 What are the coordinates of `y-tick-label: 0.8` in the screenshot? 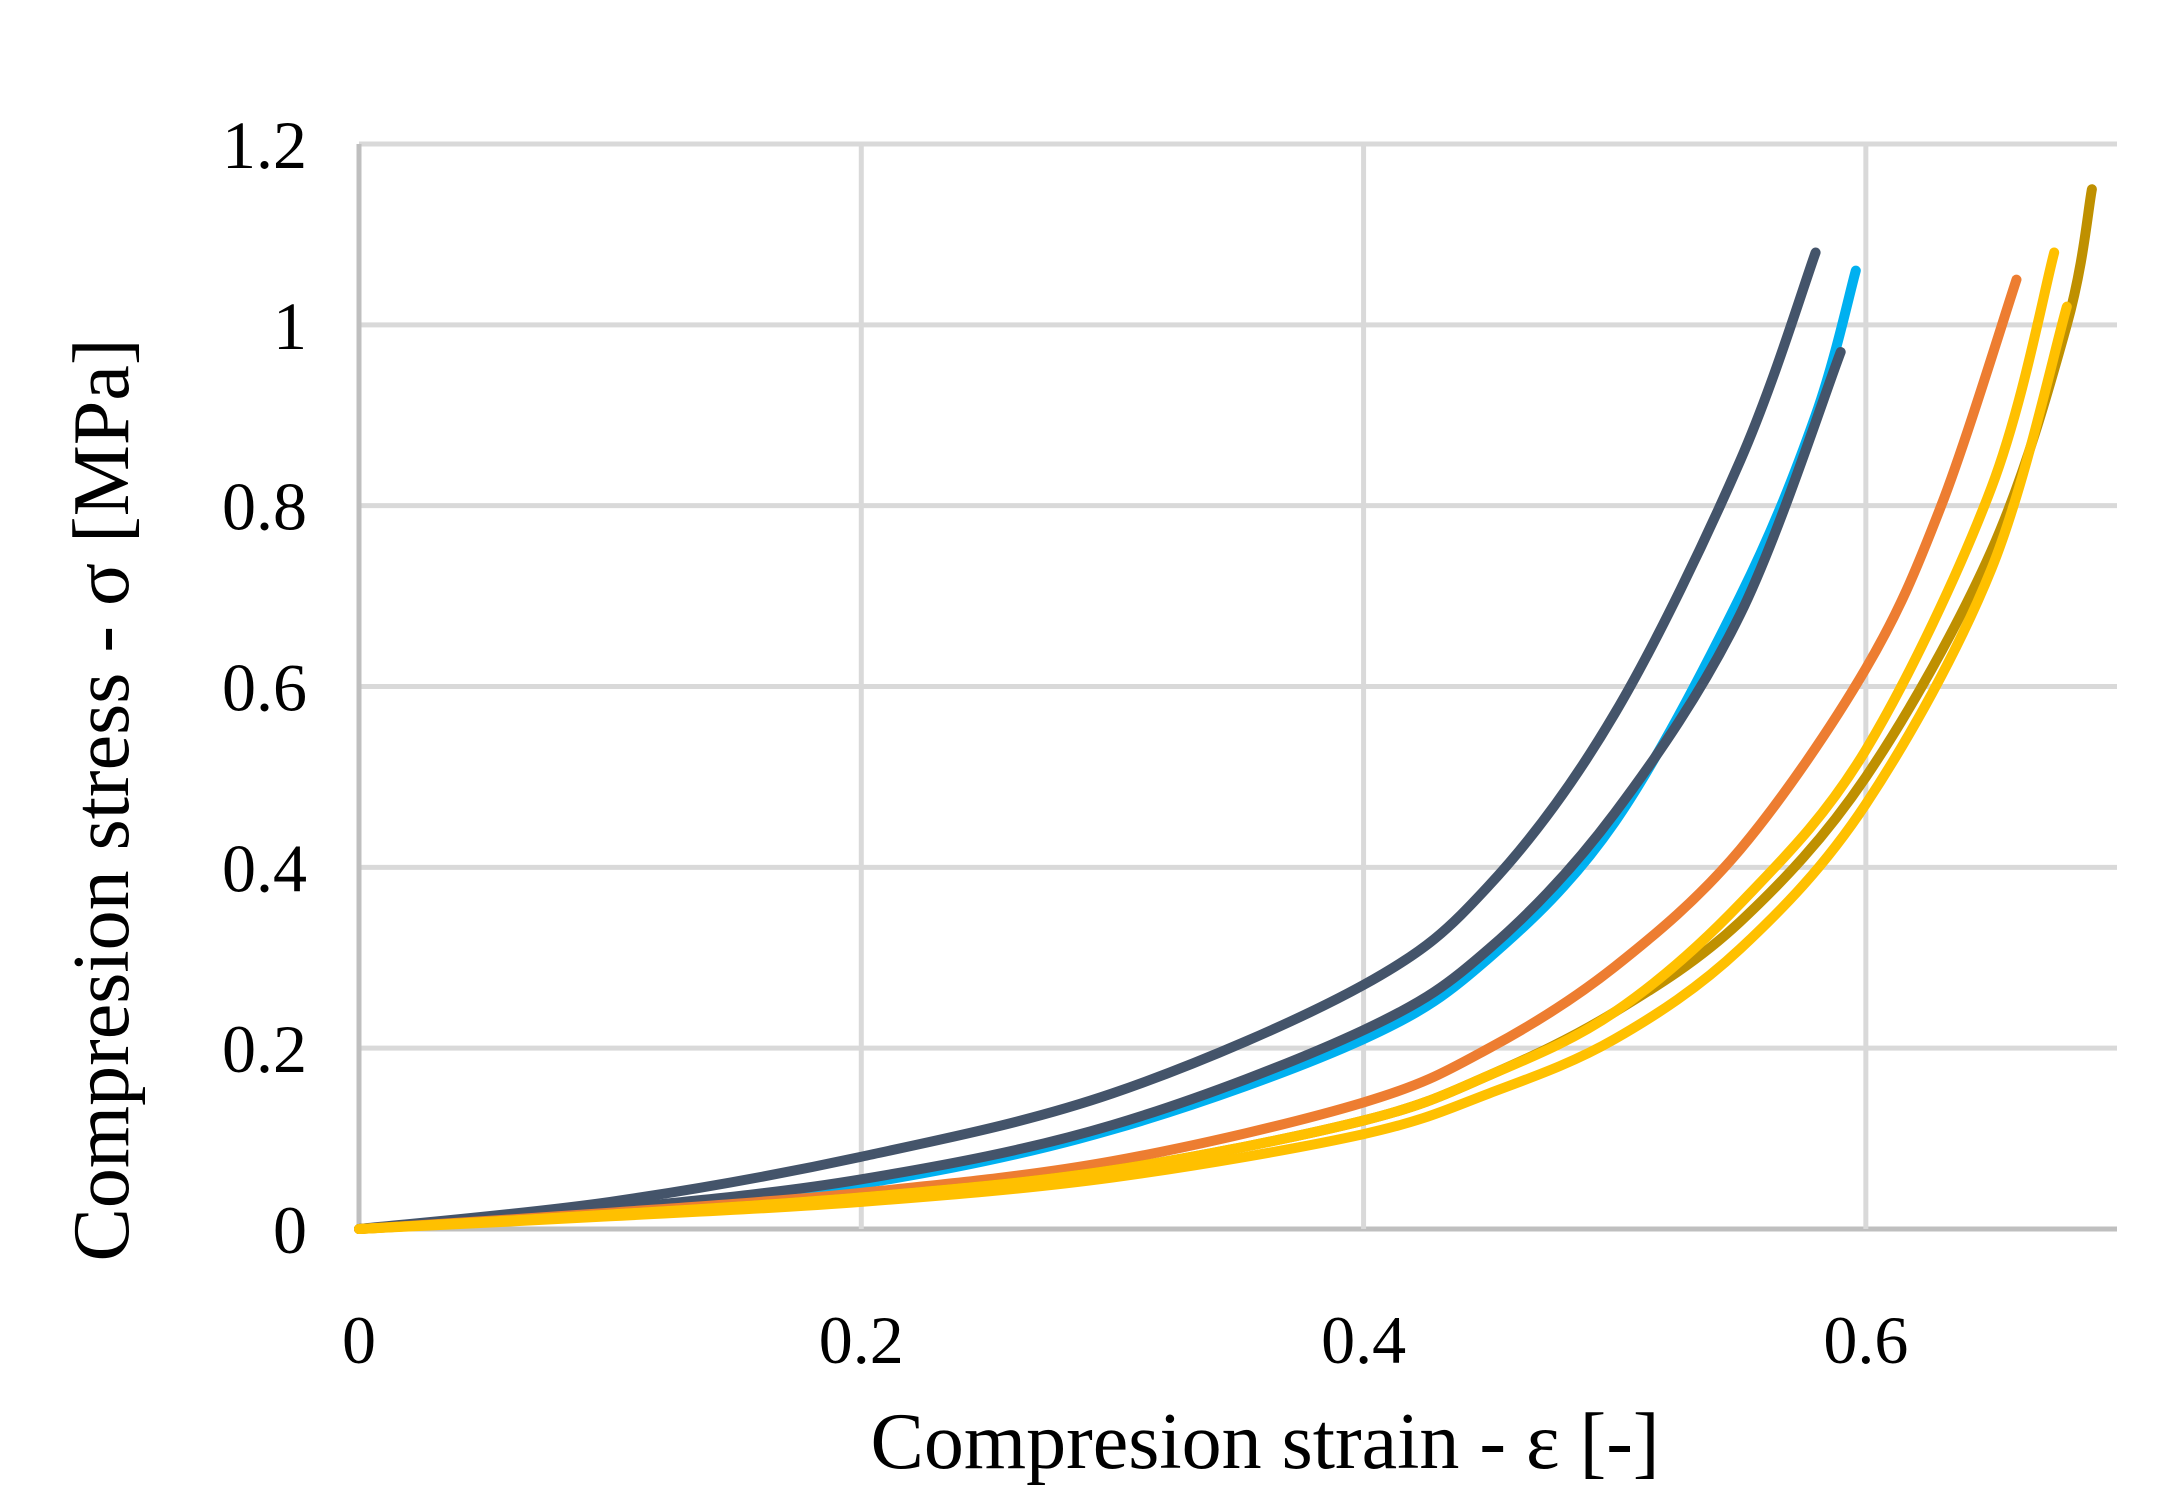 It's located at (264, 507).